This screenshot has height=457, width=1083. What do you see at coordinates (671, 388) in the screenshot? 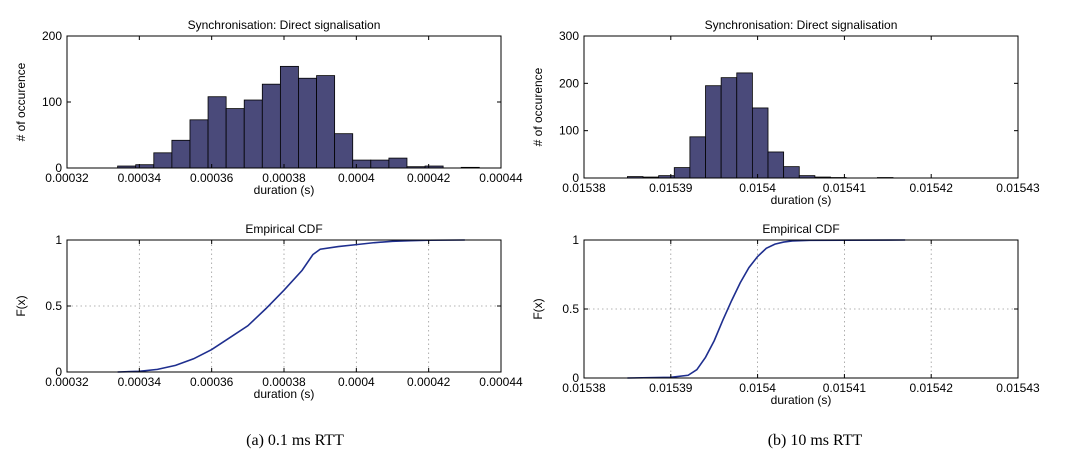
I see `panel-3-x-tick-label-1: 0.01539` at bounding box center [671, 388].